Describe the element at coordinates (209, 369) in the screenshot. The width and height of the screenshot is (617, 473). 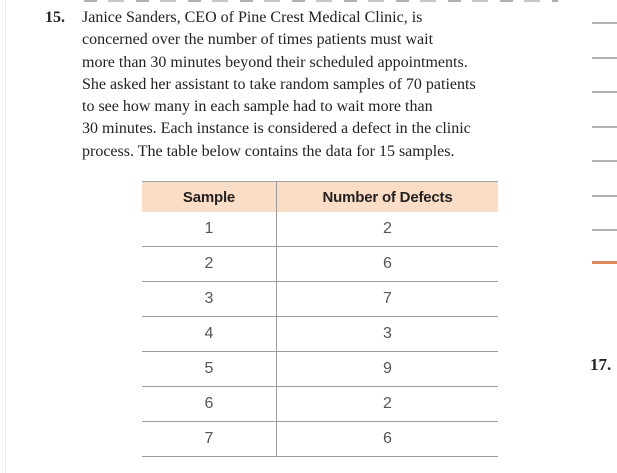
I see `sample-cell: 5` at that location.